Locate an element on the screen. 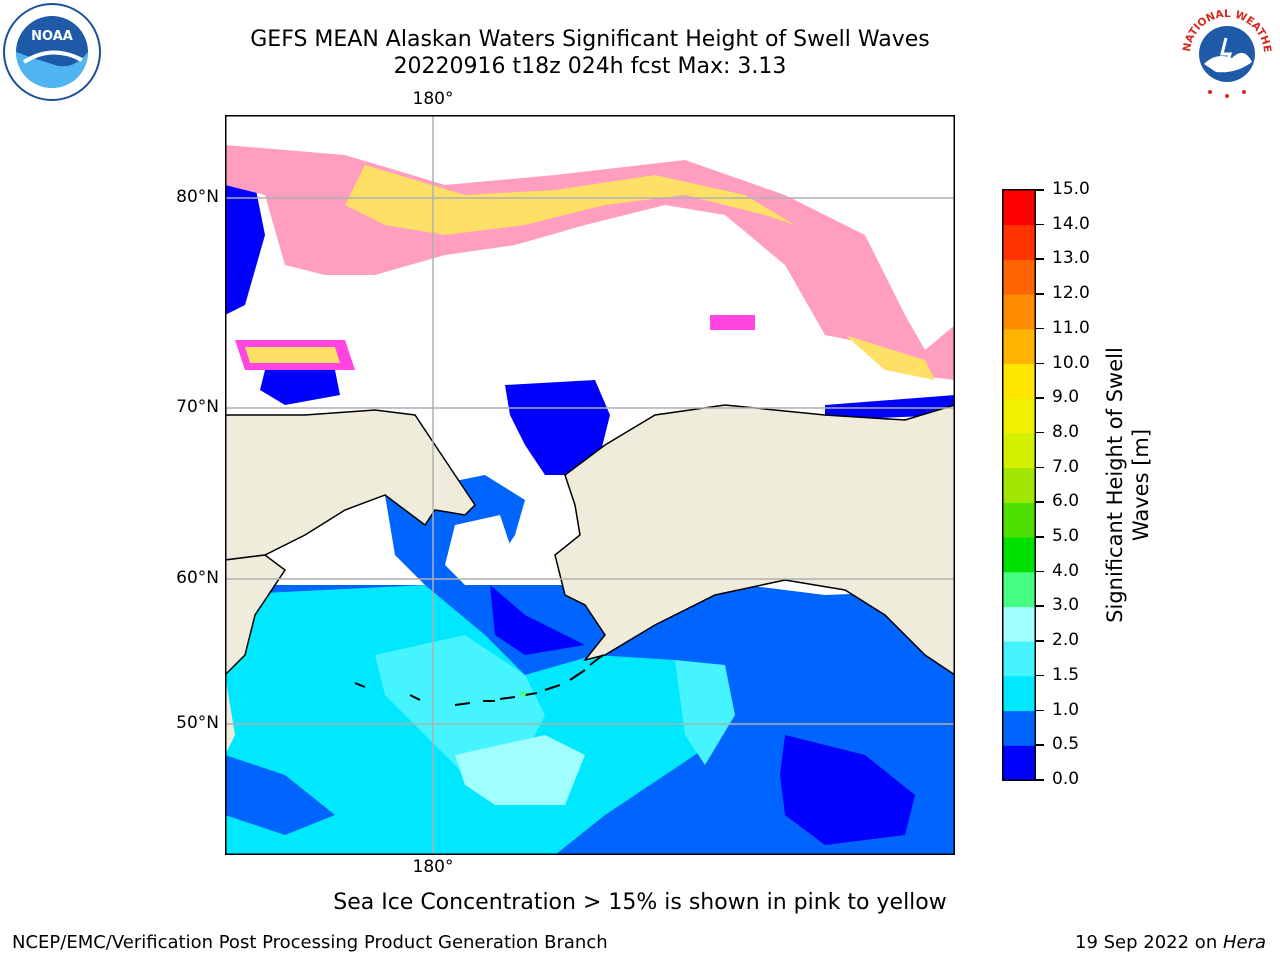 The width and height of the screenshot is (1280, 960). colorbar-tick-label: 12.0 is located at coordinates (1071, 293).